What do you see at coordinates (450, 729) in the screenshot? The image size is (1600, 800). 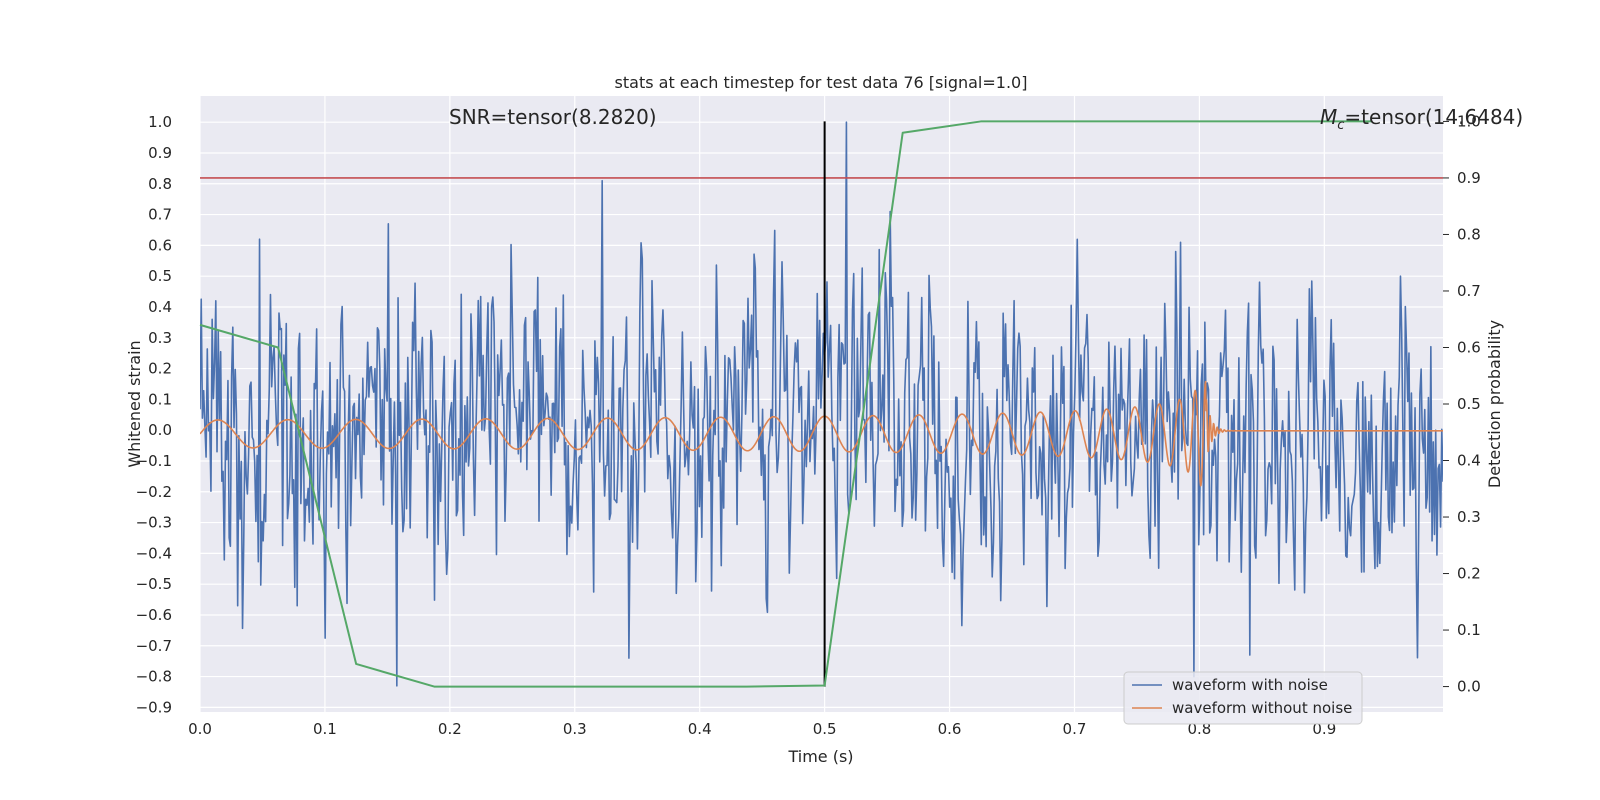 I see `x-tick-label: 0.2` at bounding box center [450, 729].